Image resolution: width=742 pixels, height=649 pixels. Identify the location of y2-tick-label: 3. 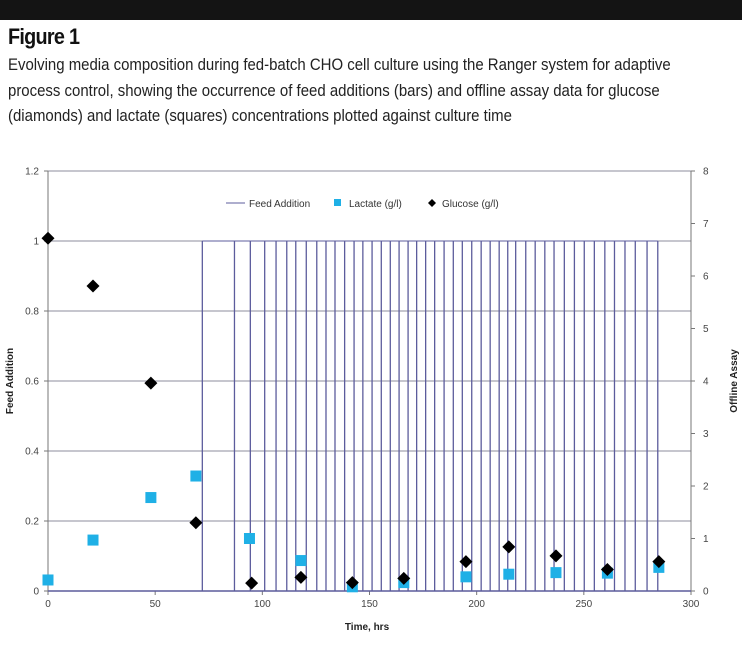
(706, 434).